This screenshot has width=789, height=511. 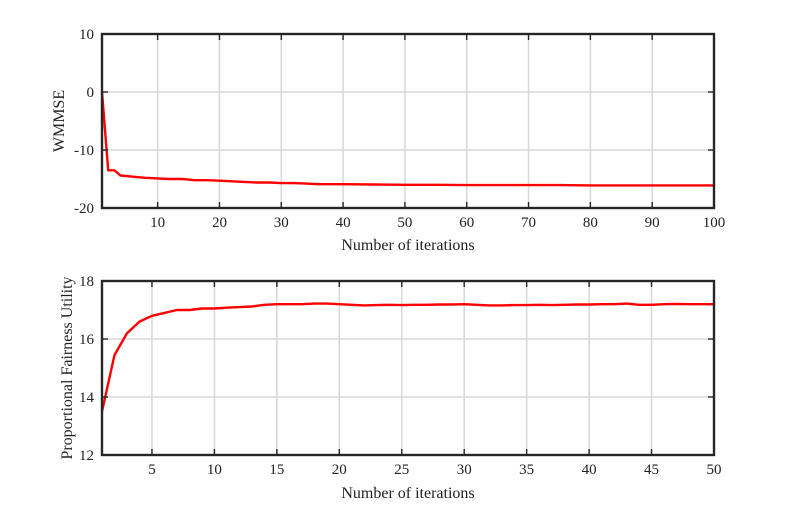 I want to click on pf-y-tick-label: 12, so click(x=86, y=456).